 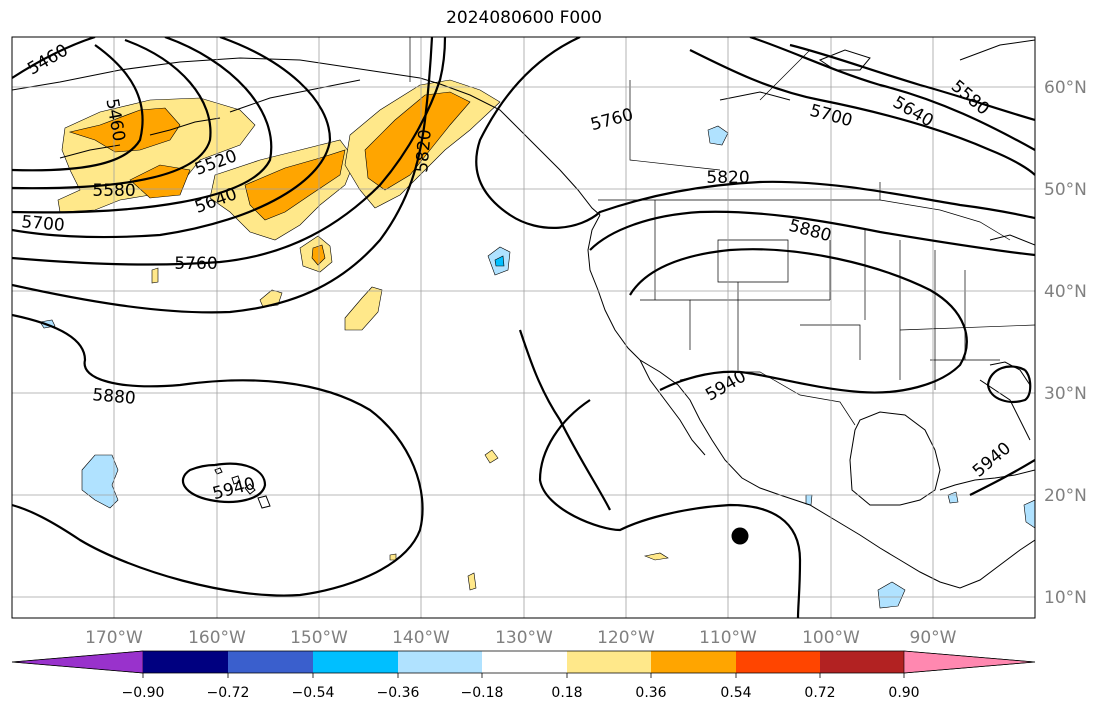 I want to click on latitude-label: 10°N, so click(x=1065, y=598).